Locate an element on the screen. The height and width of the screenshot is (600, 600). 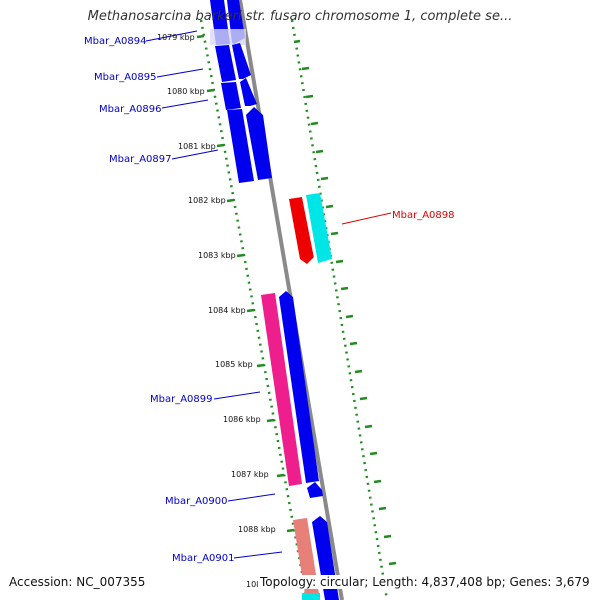
gene-feature-mbar-a0895-b is located at coordinates (241, 61).